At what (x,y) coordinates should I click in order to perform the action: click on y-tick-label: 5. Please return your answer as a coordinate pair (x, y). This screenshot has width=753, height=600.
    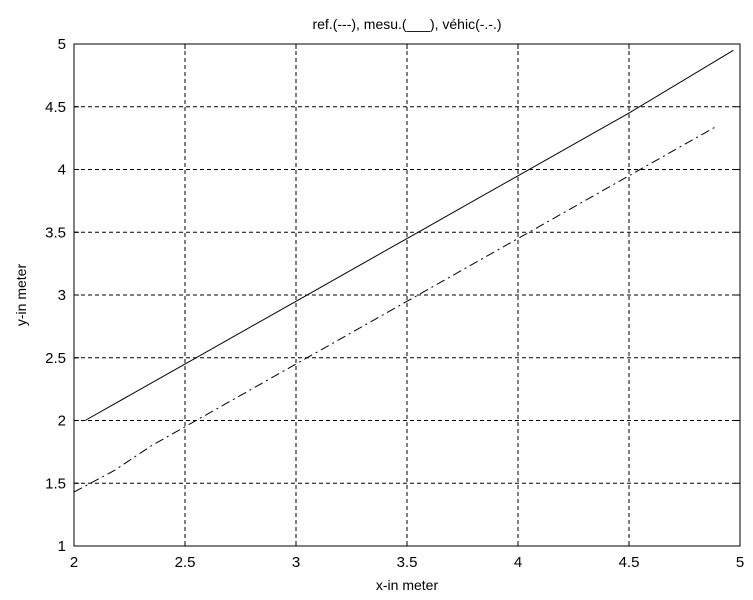
    Looking at the image, I should click on (62, 44).